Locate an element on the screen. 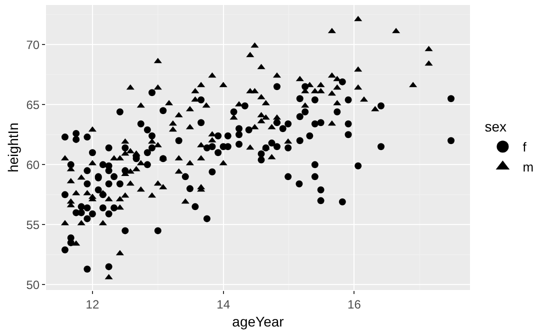  y-tick-label: 70 is located at coordinates (33, 45).